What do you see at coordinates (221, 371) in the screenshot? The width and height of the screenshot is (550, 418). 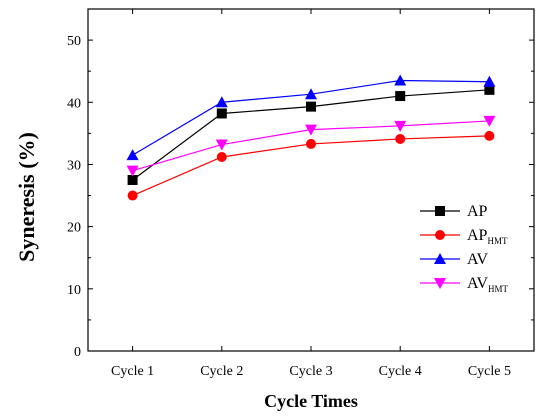 I see `x-tick-label: Cycle 2` at bounding box center [221, 371].